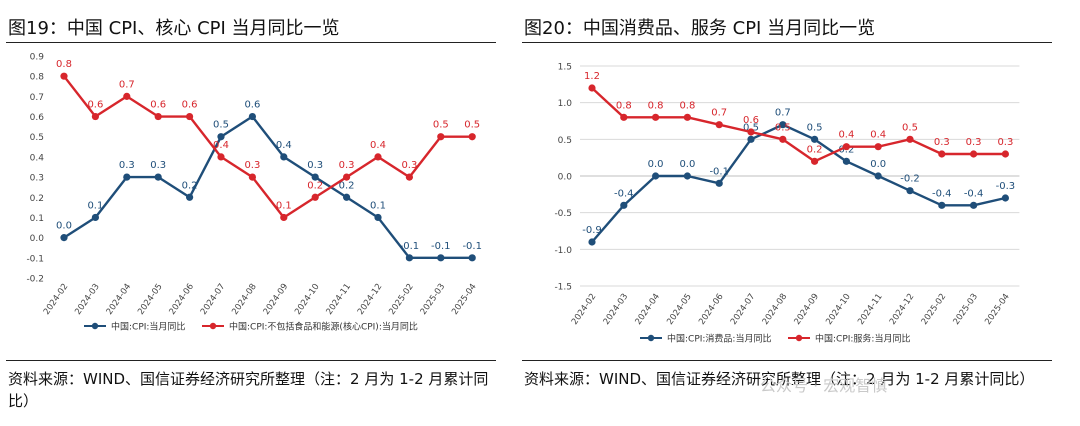 The height and width of the screenshot is (426, 1080). What do you see at coordinates (37, 78) in the screenshot?
I see `y-tick-label: 0.8` at bounding box center [37, 78].